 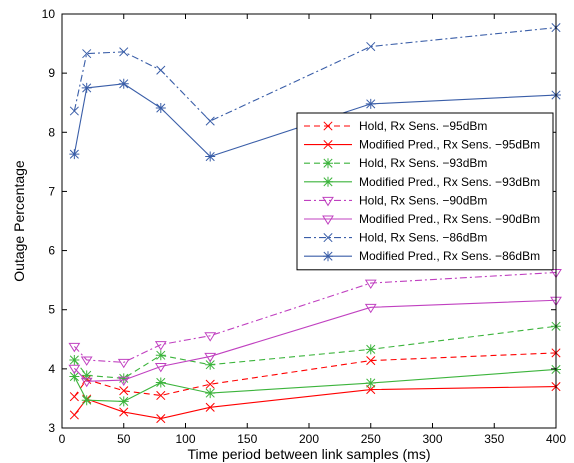 I want to click on y-tick-label: 8, so click(x=51, y=132).